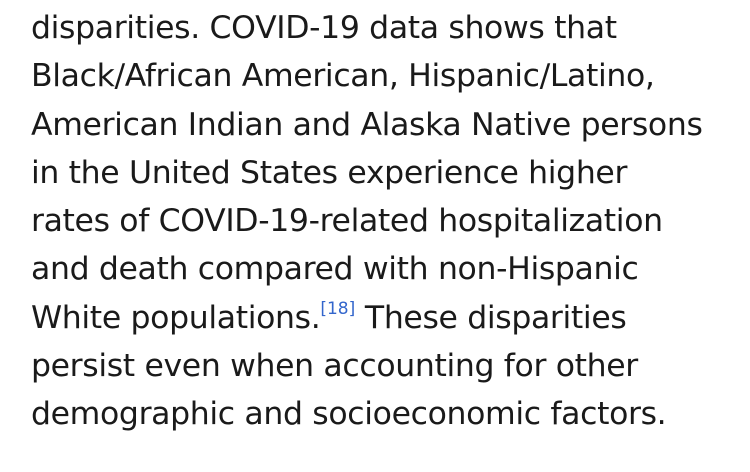  What do you see at coordinates (335, 269) in the screenshot?
I see `paragraph-line-6: and death compared with non-Hispanic` at bounding box center [335, 269].